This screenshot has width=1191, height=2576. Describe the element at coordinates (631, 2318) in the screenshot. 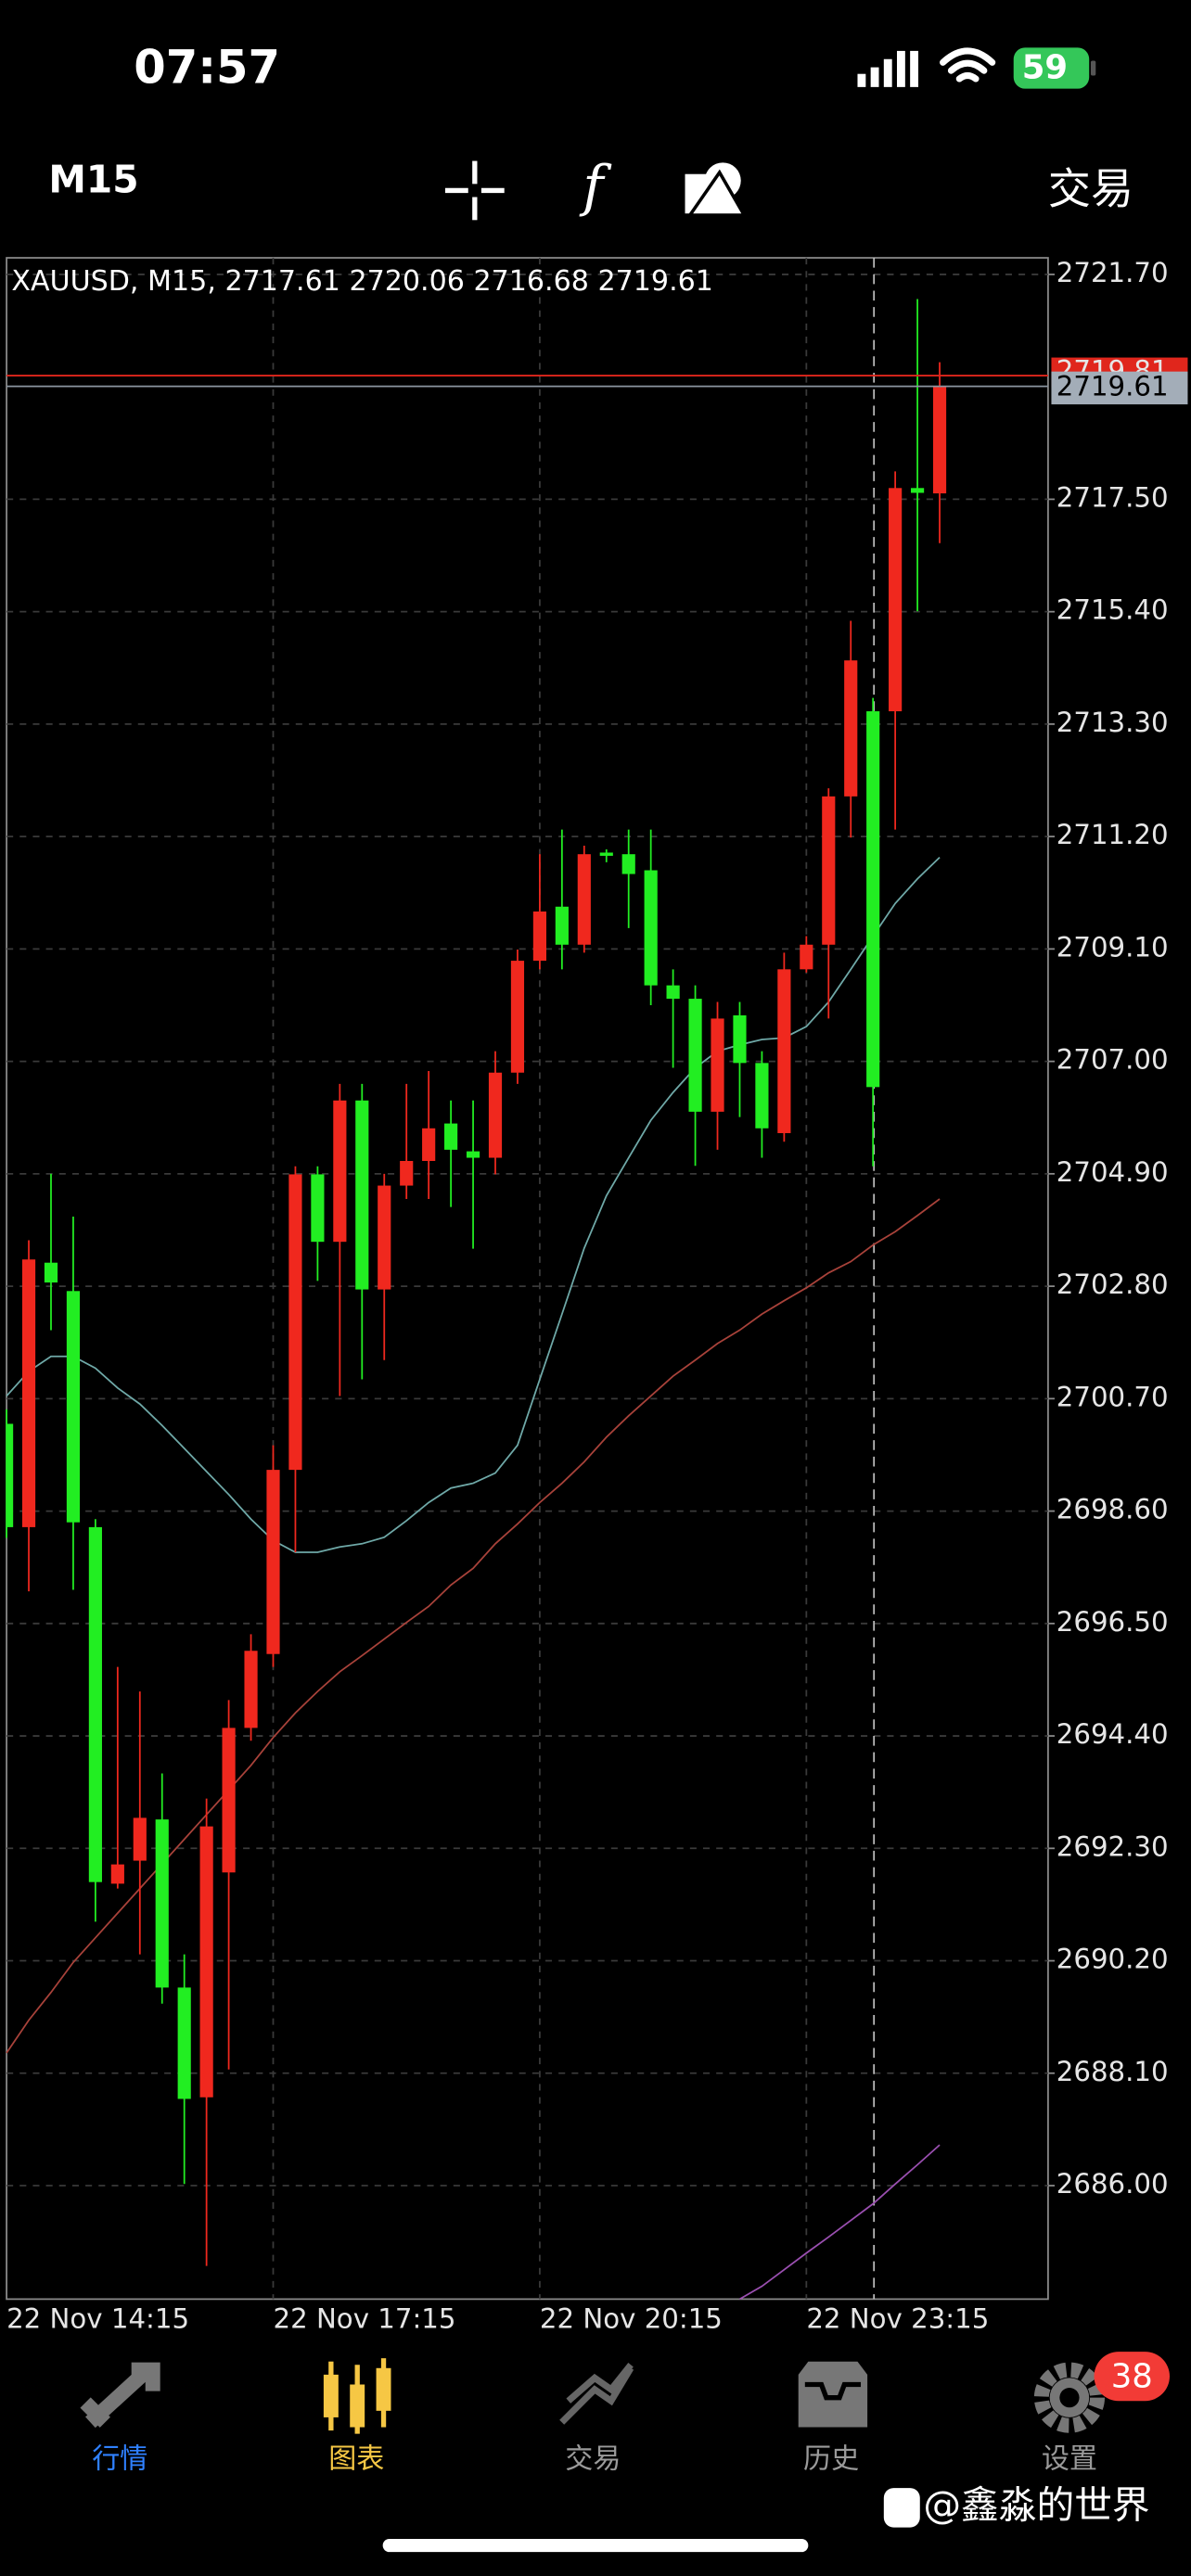

I see `x-tick-label: 22 Nov 20:15` at that location.